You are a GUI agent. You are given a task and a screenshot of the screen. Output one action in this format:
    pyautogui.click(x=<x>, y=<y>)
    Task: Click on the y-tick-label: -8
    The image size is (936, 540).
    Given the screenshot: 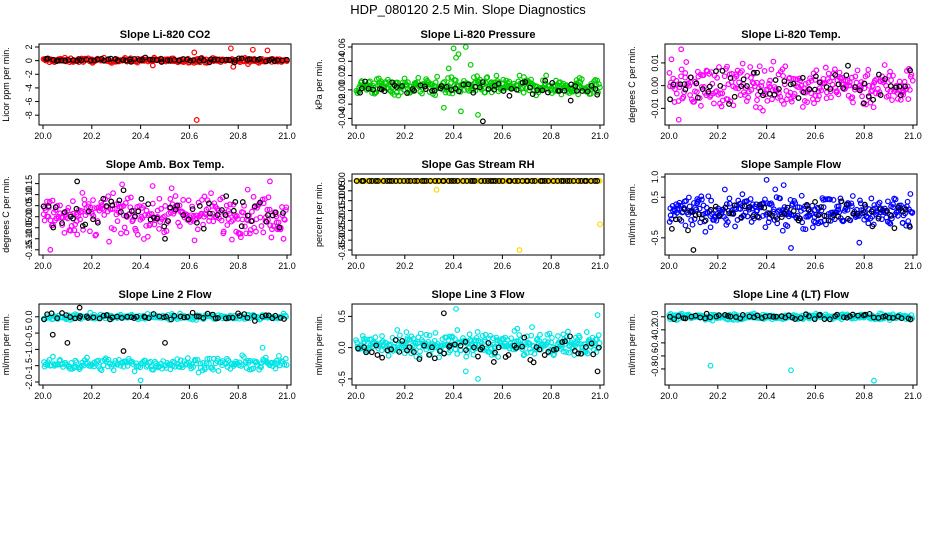 What is the action you would take?
    pyautogui.click(x=29, y=115)
    